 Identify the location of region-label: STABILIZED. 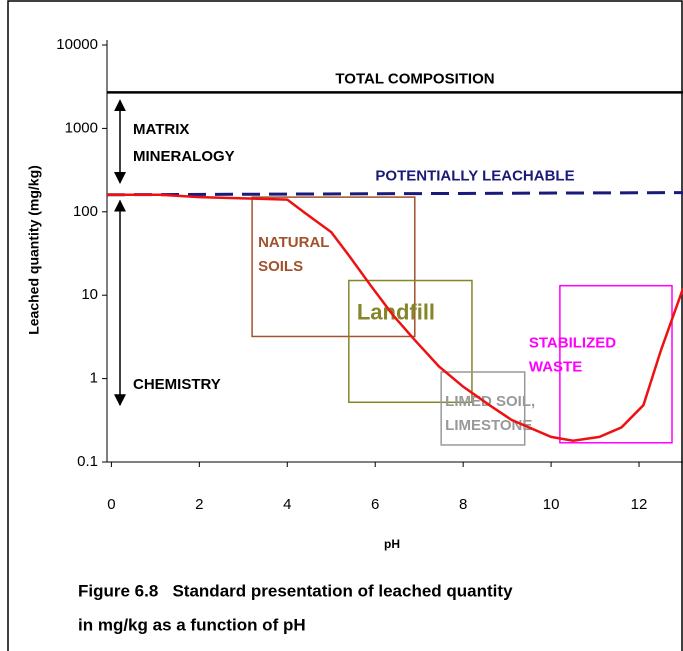
(572, 343).